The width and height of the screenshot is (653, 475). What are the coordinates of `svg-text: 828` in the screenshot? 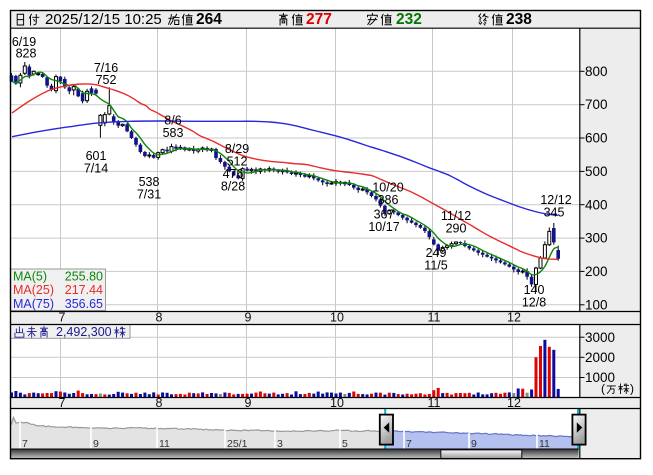 It's located at (26, 54).